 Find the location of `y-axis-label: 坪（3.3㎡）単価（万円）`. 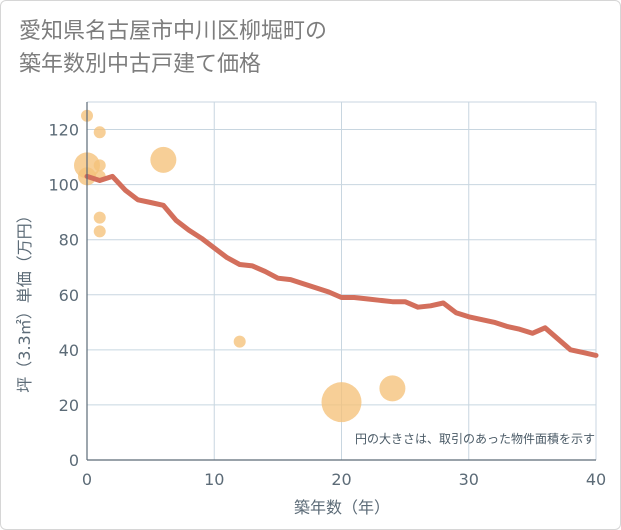

y-axis-label: 坪（3.3㎡）単価（万円） is located at coordinates (24, 299).